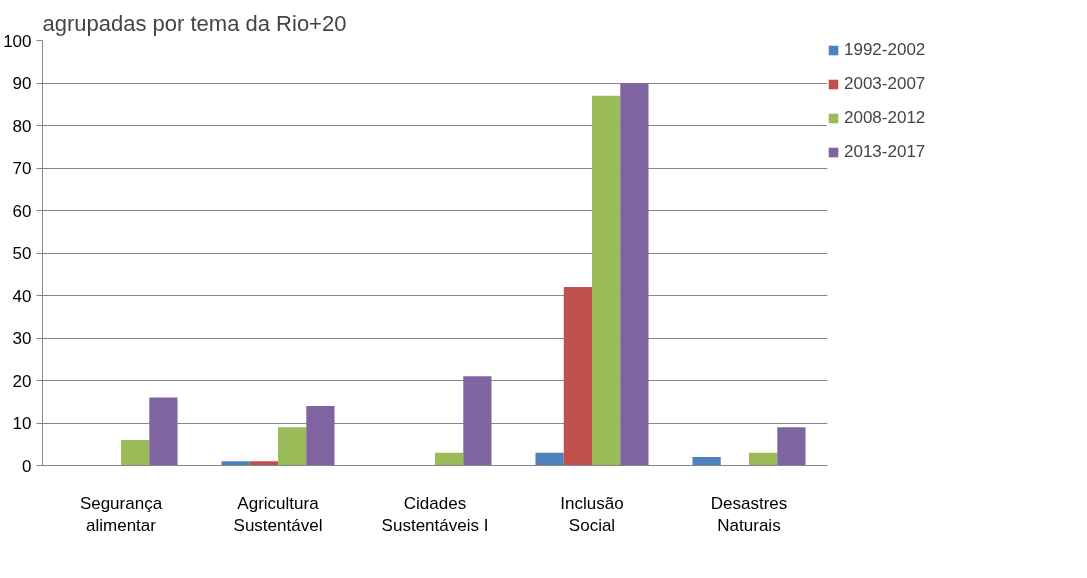  I want to click on legend-label: 2013-2017, so click(885, 152).